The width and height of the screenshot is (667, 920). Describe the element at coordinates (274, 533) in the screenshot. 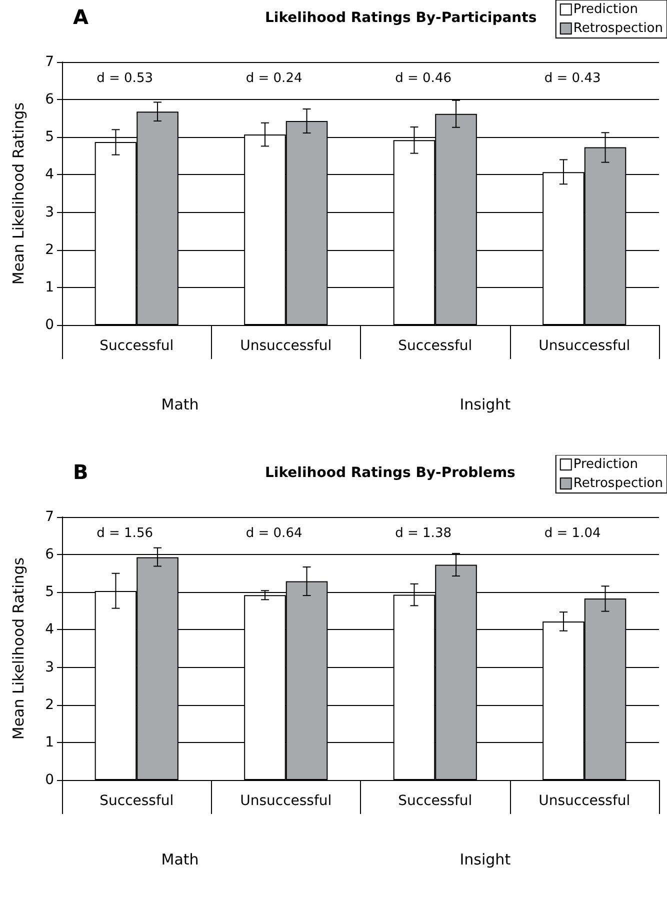

I see `annotation: d = 0.64` at that location.